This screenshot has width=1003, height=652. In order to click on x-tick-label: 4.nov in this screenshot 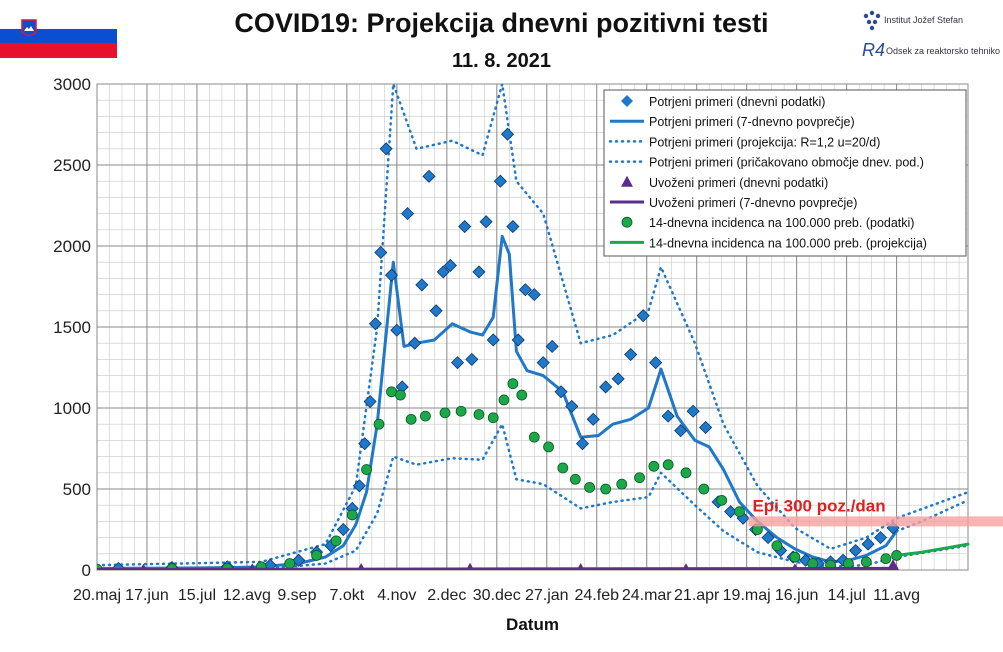, I will do `click(396, 595)`.